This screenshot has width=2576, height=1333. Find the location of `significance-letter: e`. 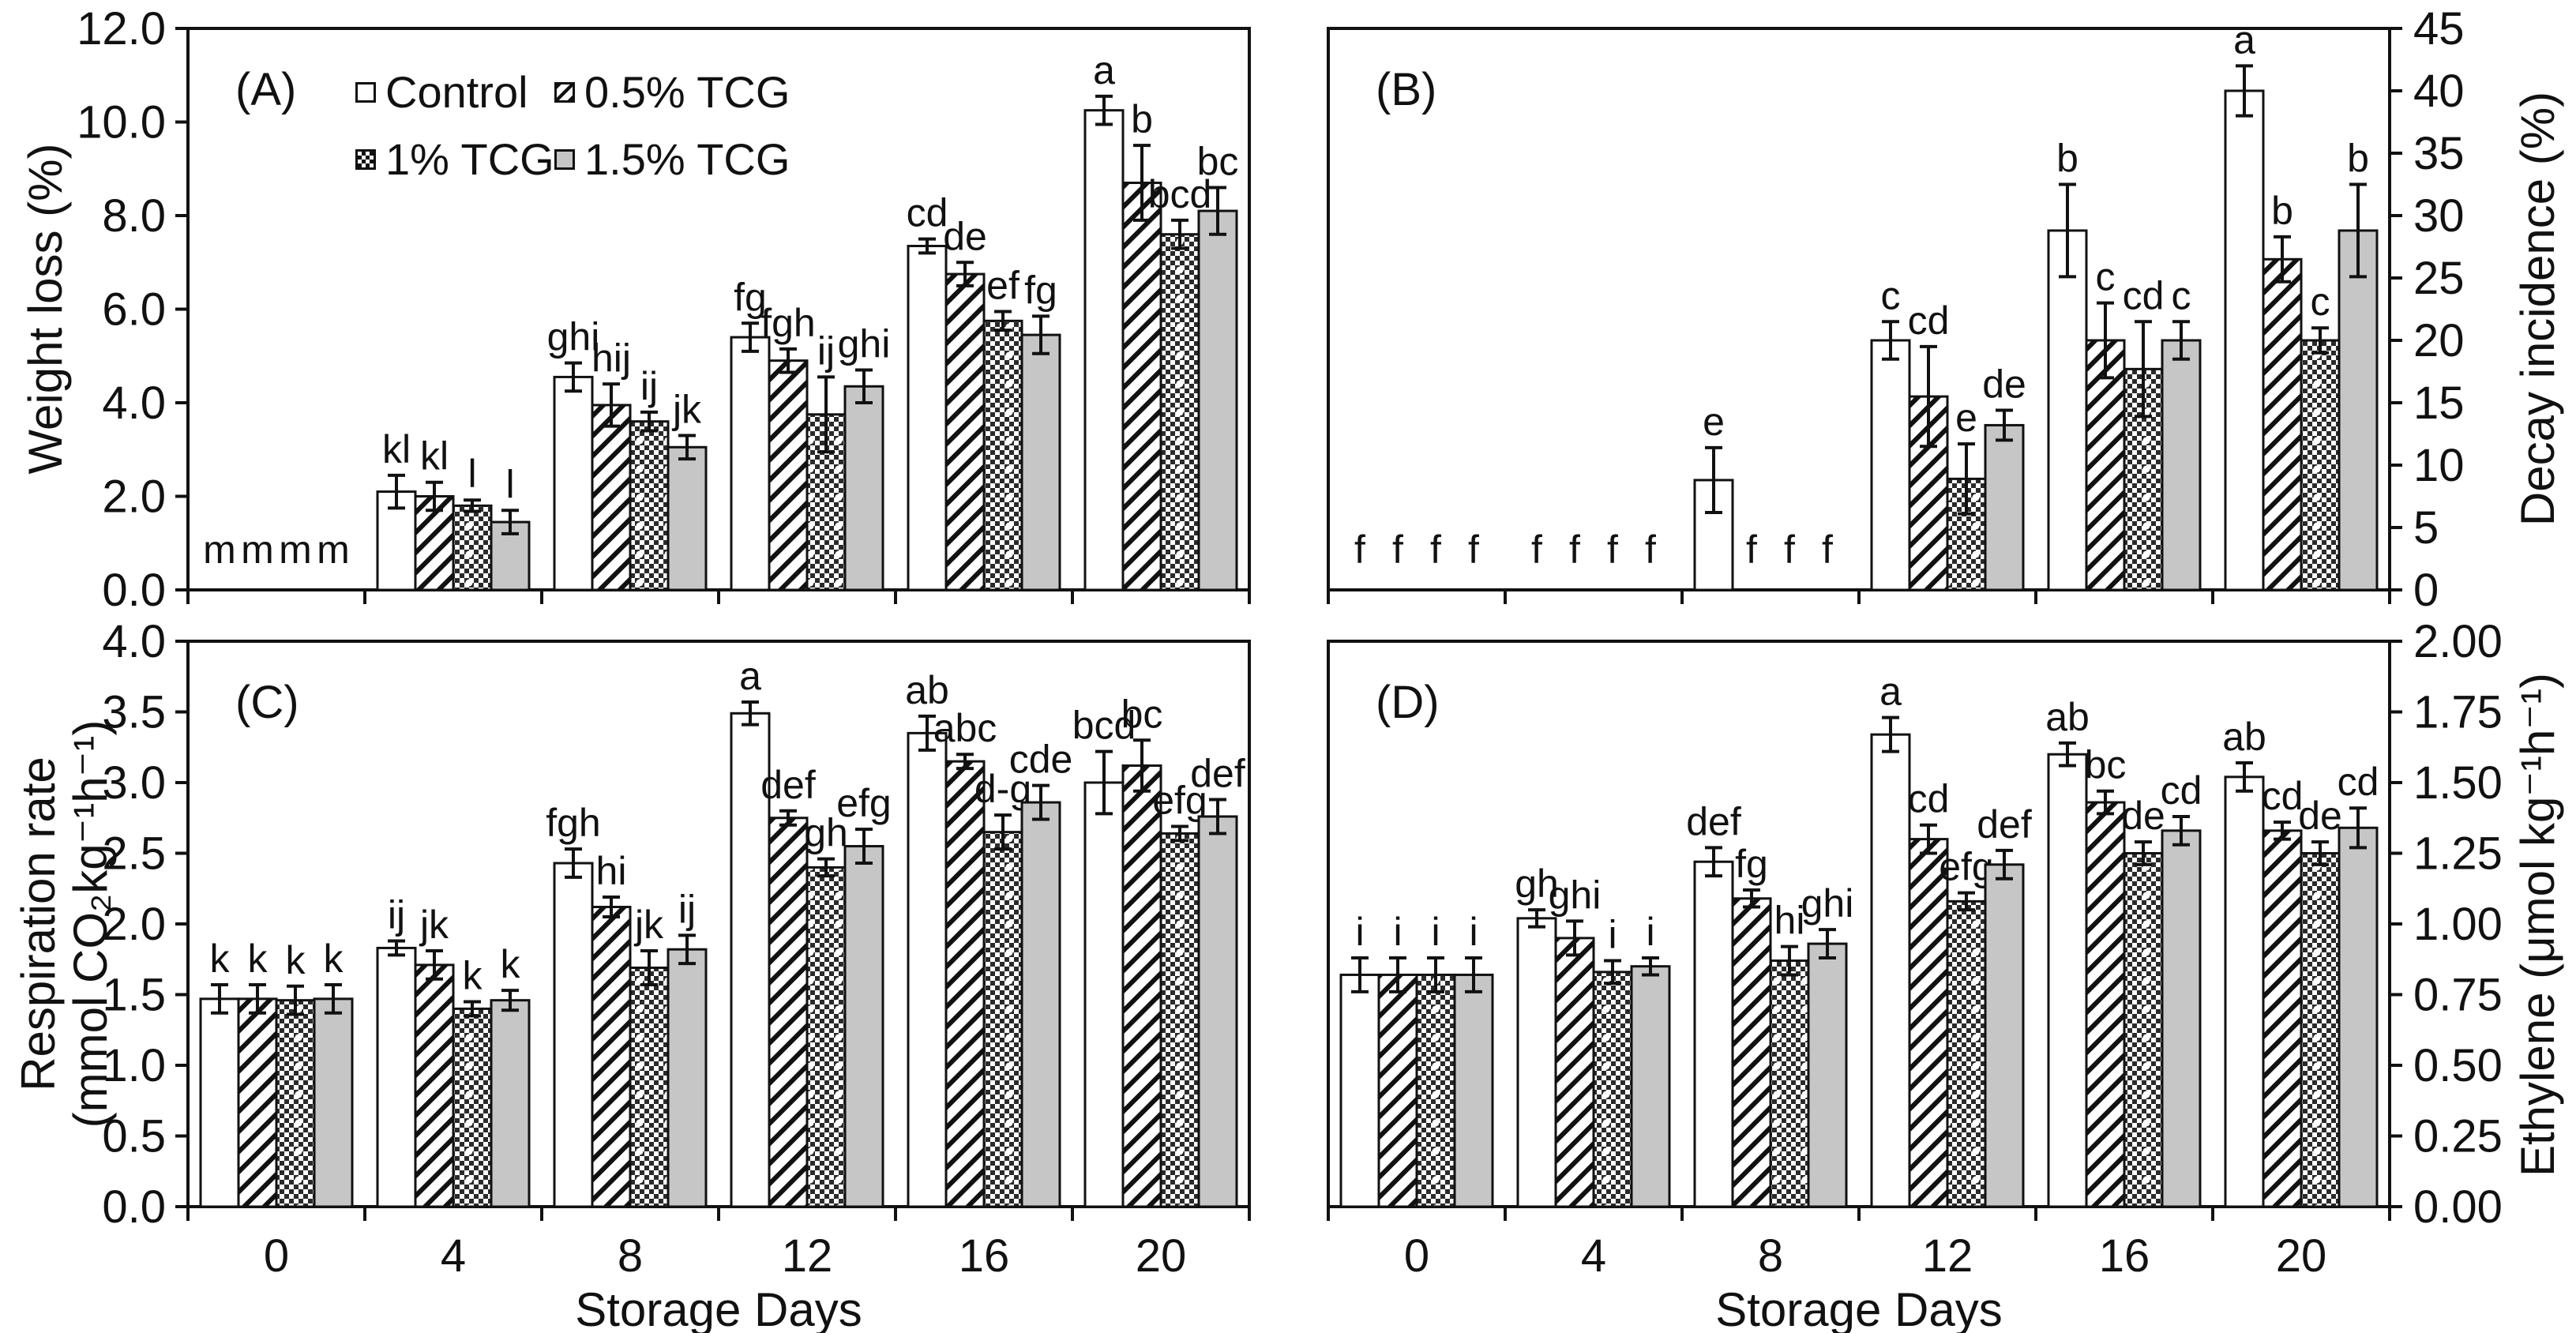

significance-letter: e is located at coordinates (1714, 422).